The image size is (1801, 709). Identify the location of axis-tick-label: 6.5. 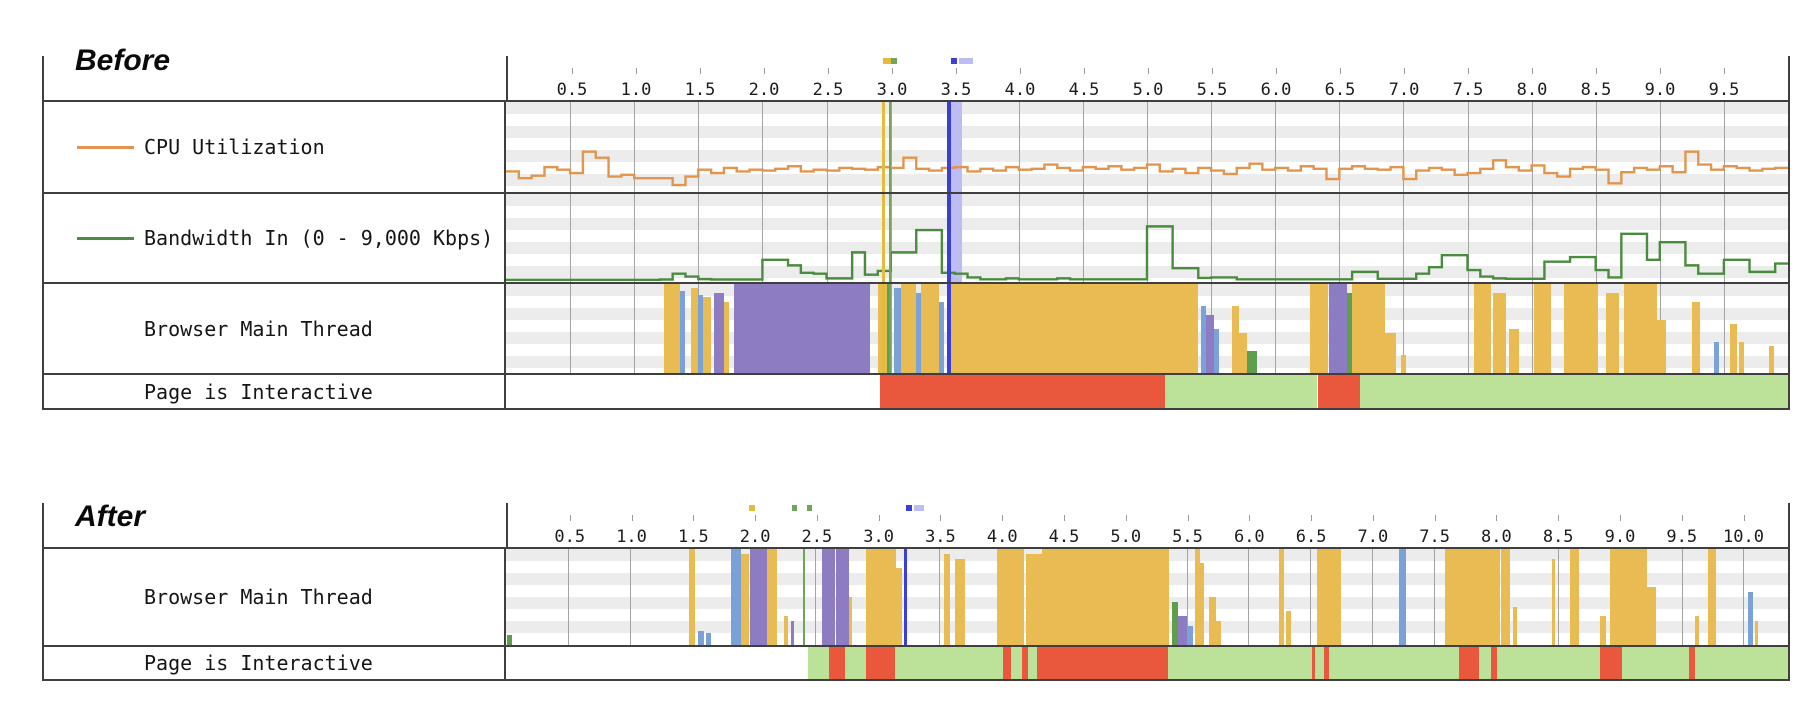
(1340, 90).